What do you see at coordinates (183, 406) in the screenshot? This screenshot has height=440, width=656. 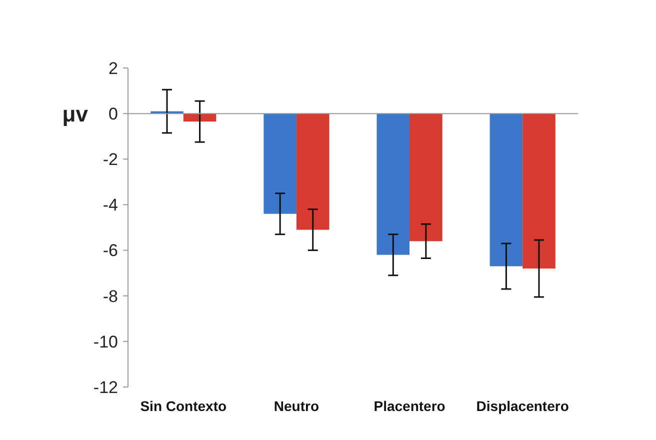 I see `x-tick-label: Sin Contexto` at bounding box center [183, 406].